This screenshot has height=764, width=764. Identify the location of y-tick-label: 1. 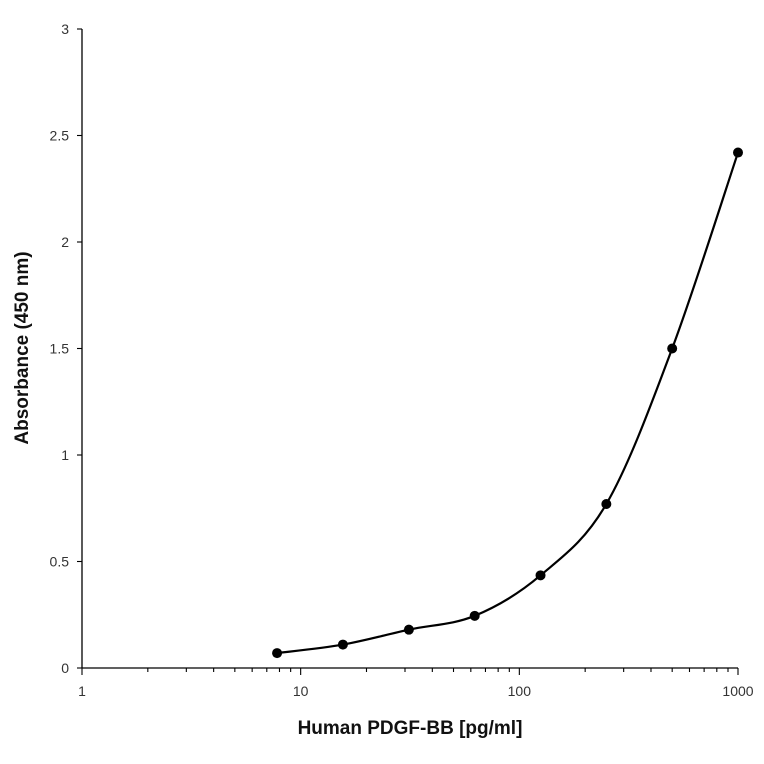
(65, 455).